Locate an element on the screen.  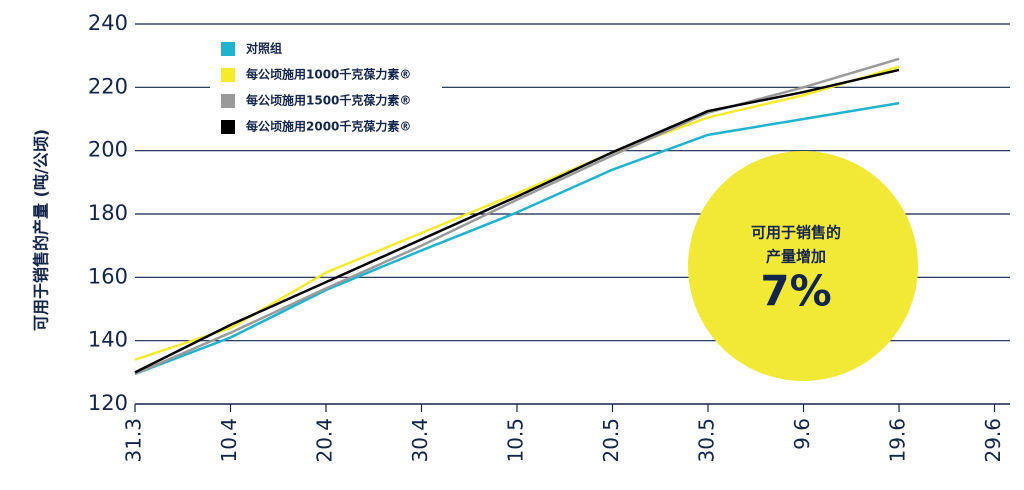
y-tick-label: 220 is located at coordinates (108, 86).